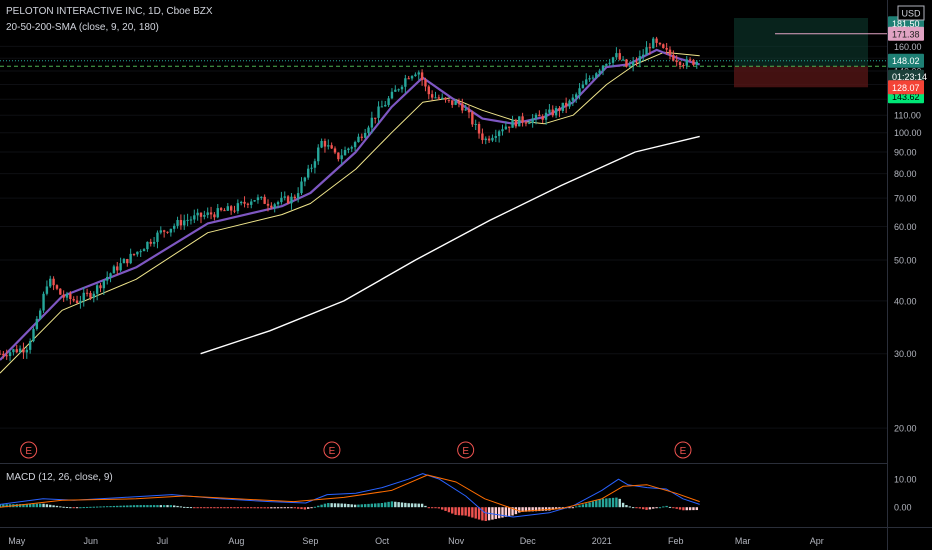  Describe the element at coordinates (906, 97) in the screenshot. I see `entry-badge-text: 143.62` at that location.